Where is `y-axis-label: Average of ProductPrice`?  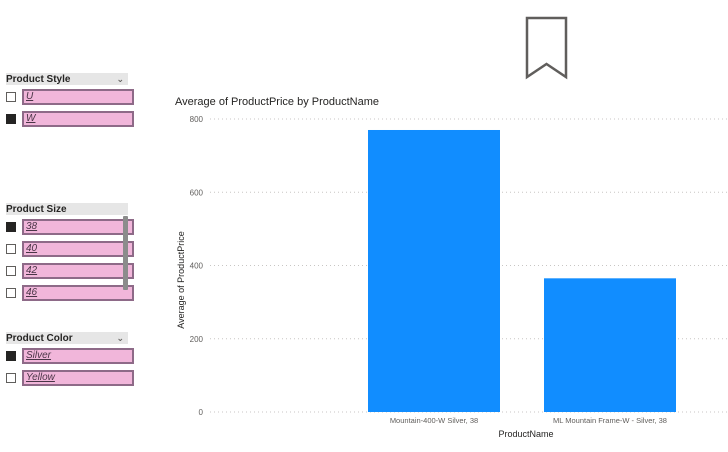
y-axis-label: Average of ProductPrice is located at coordinates (181, 279).